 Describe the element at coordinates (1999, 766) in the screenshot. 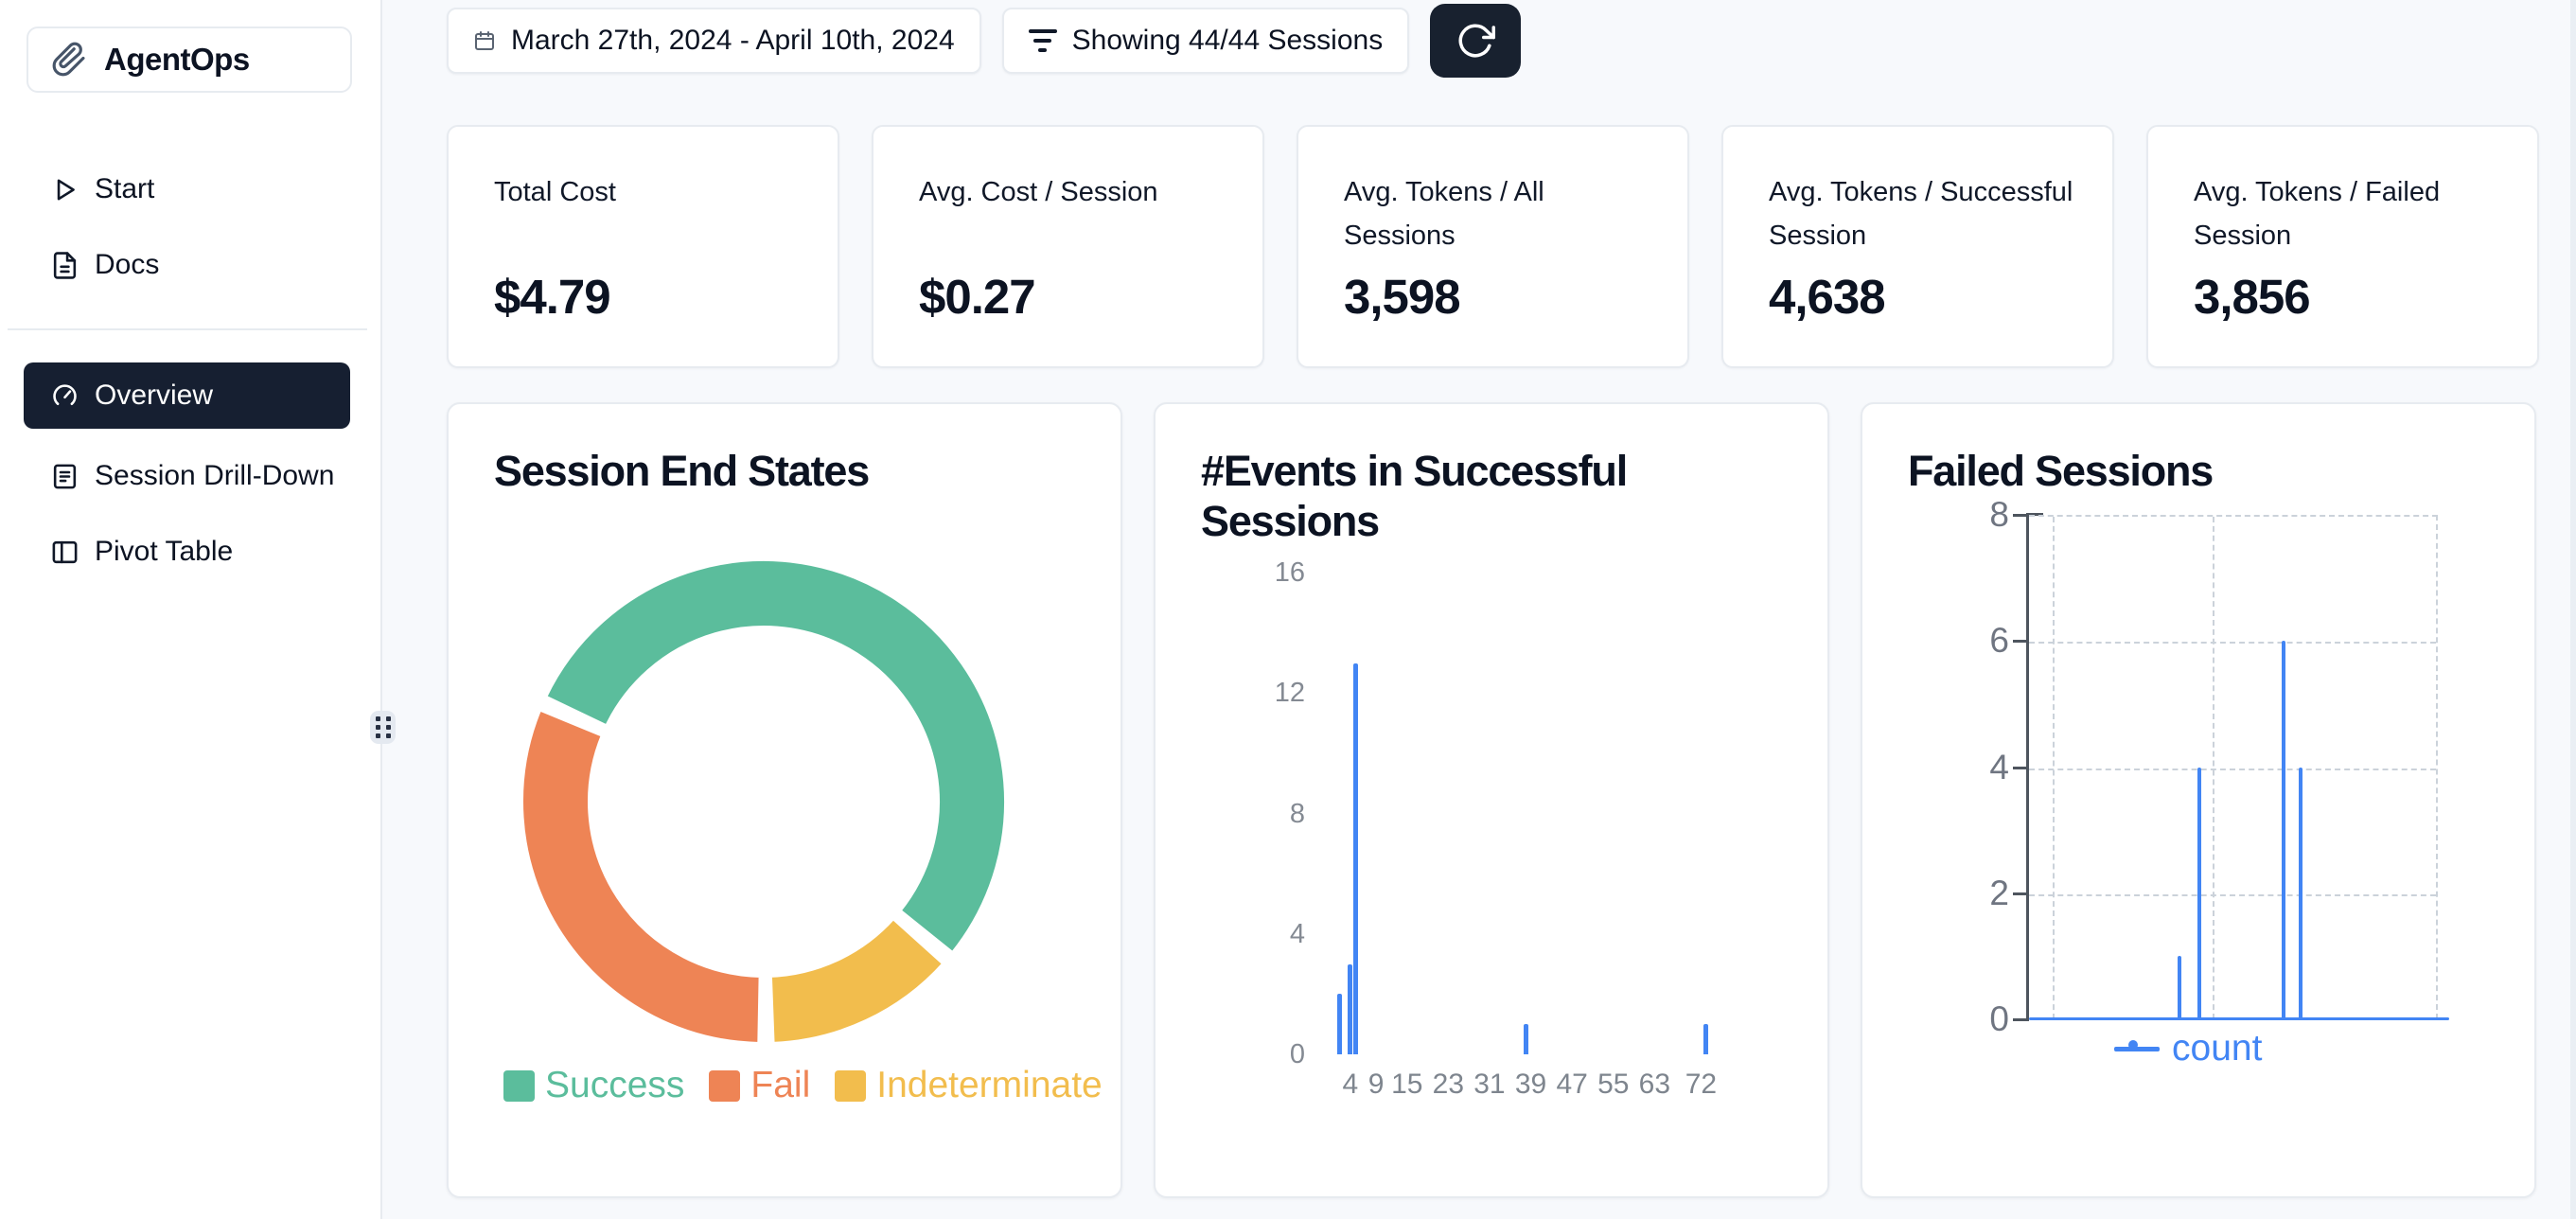

I see `y-tick-label: 4` at that location.